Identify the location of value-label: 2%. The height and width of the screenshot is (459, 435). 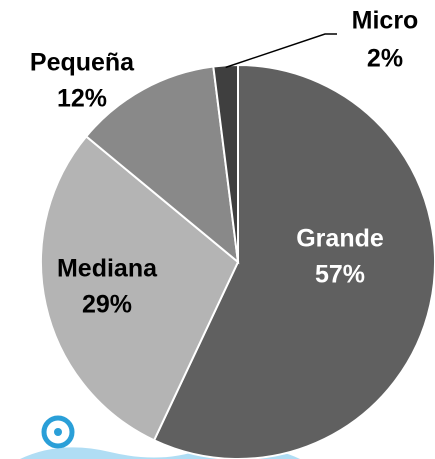
(385, 59).